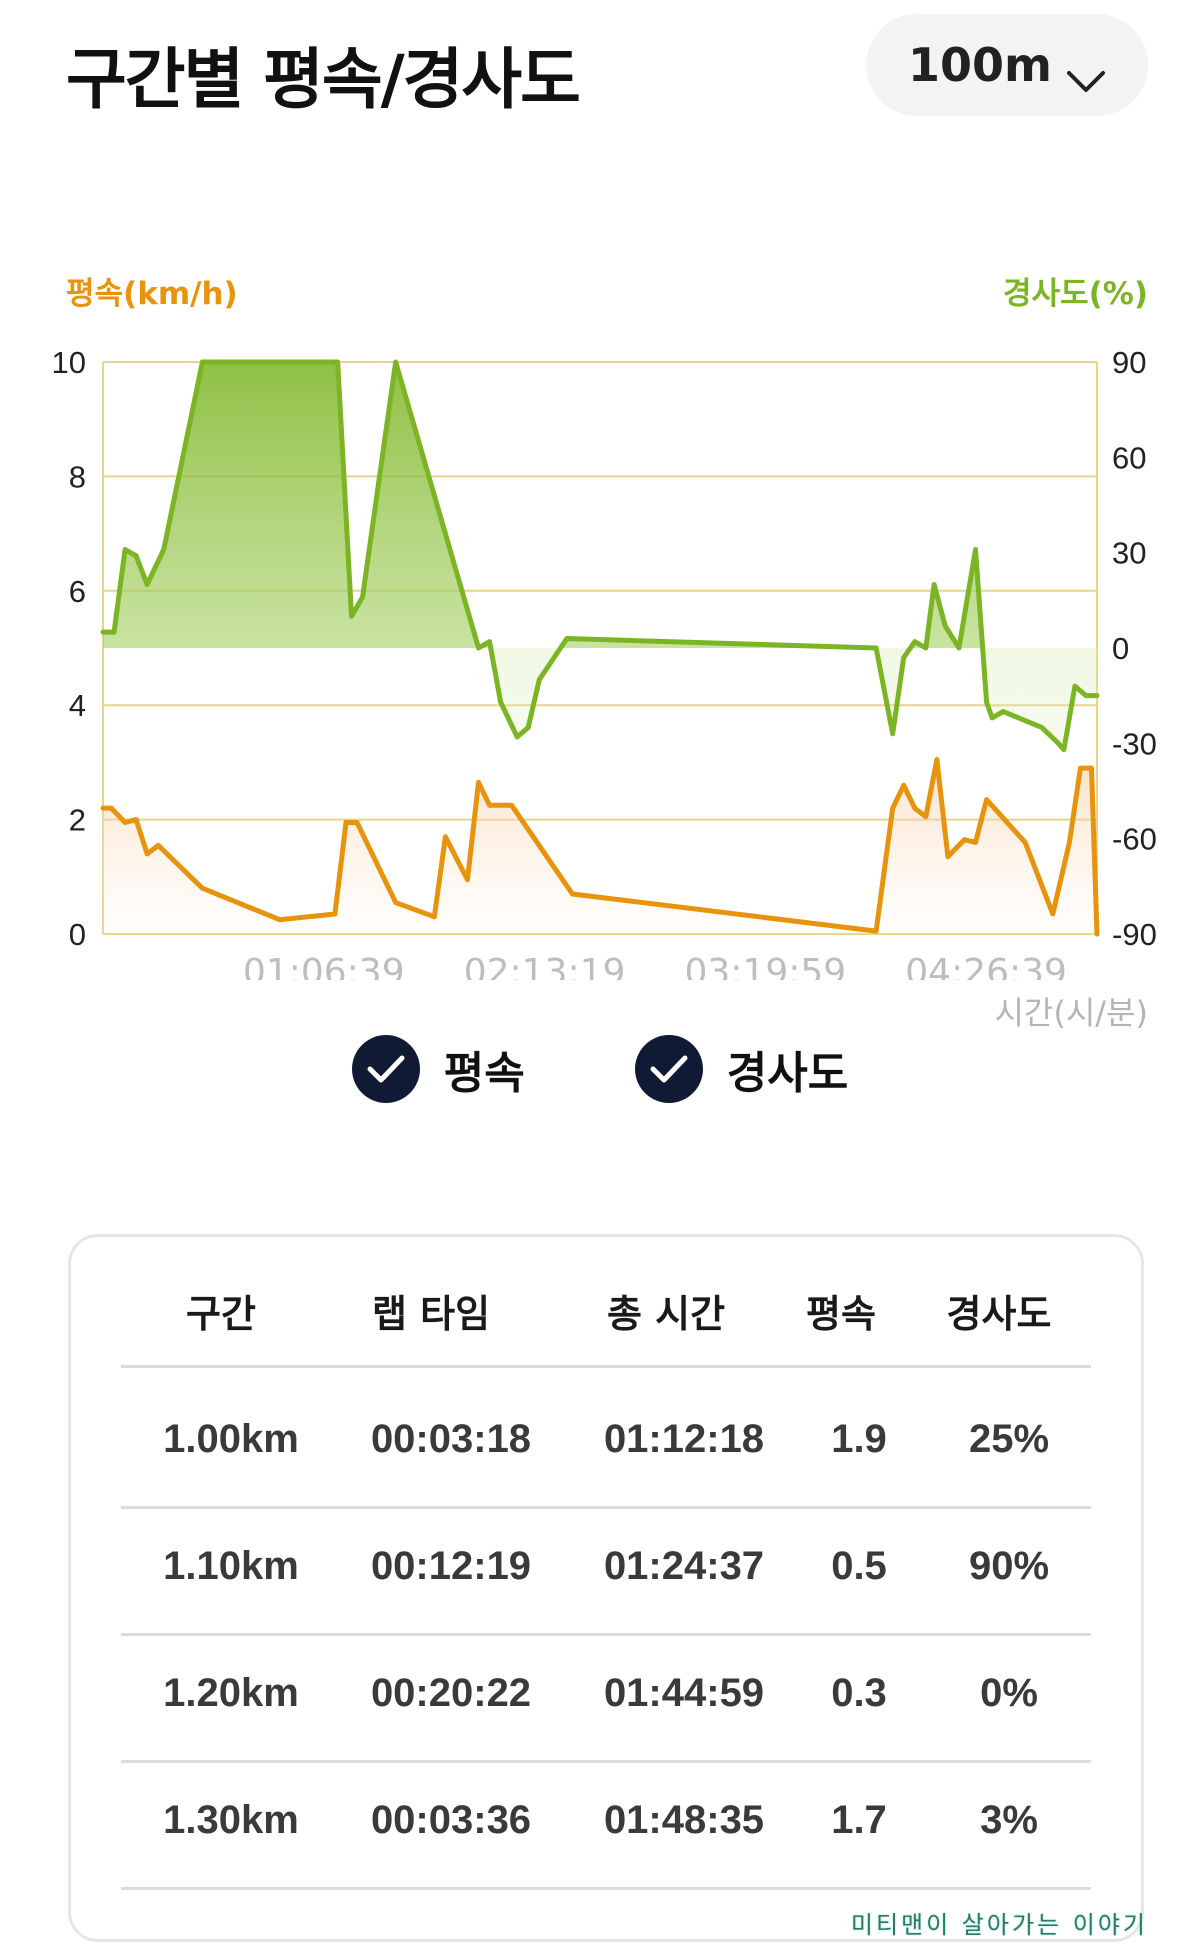 The height and width of the screenshot is (1956, 1200). I want to click on cell-total-time: 01:12:18, so click(684, 1439).